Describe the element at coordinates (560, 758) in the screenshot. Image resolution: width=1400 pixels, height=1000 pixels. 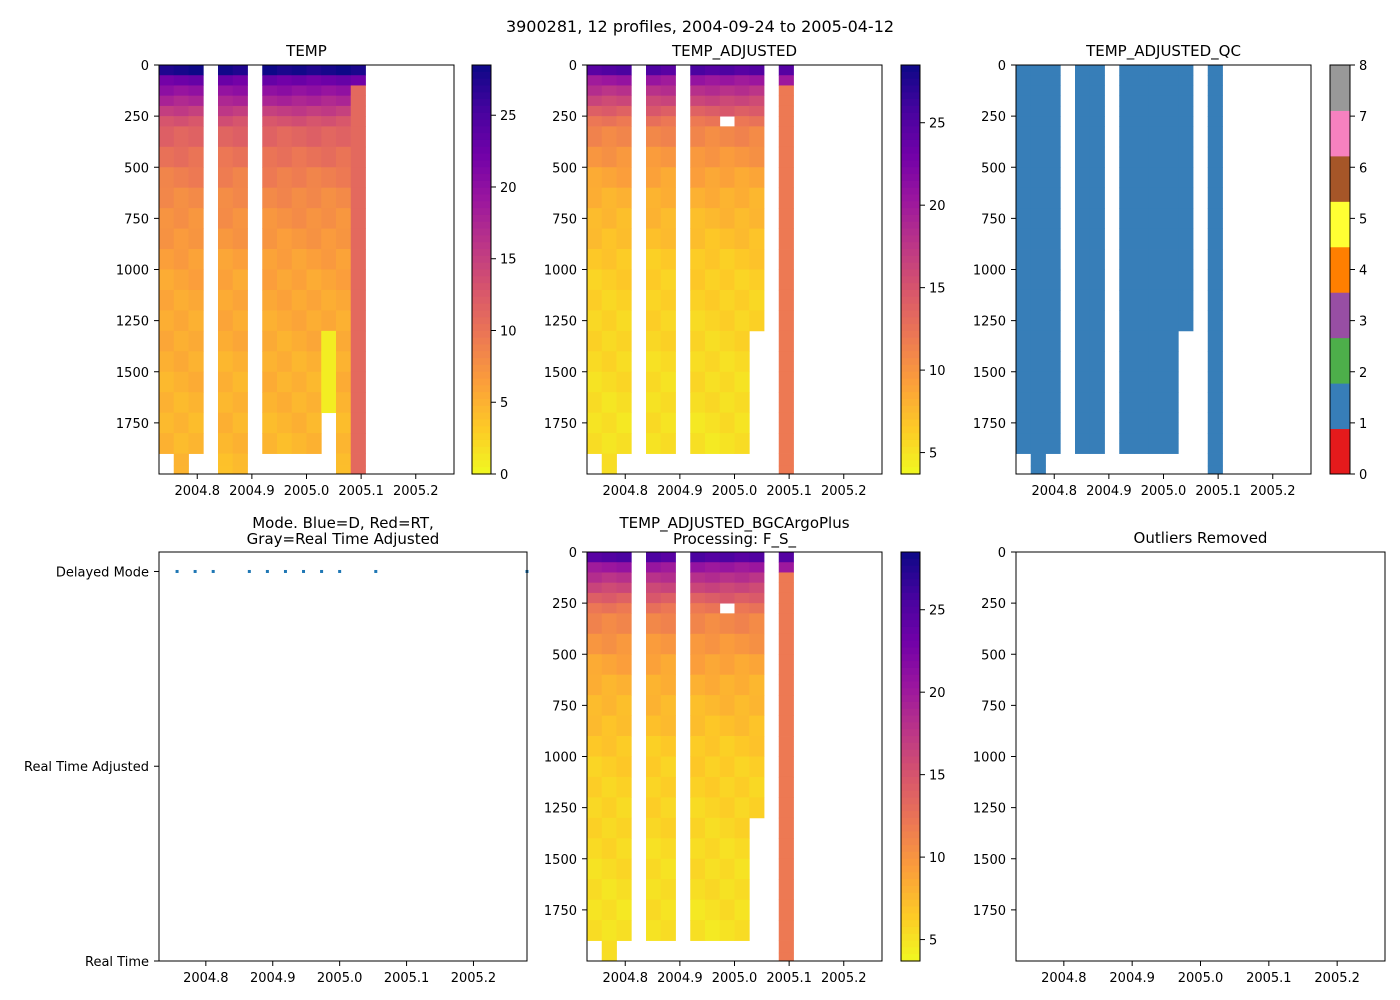
I see `y-tick-label: 1000` at that location.